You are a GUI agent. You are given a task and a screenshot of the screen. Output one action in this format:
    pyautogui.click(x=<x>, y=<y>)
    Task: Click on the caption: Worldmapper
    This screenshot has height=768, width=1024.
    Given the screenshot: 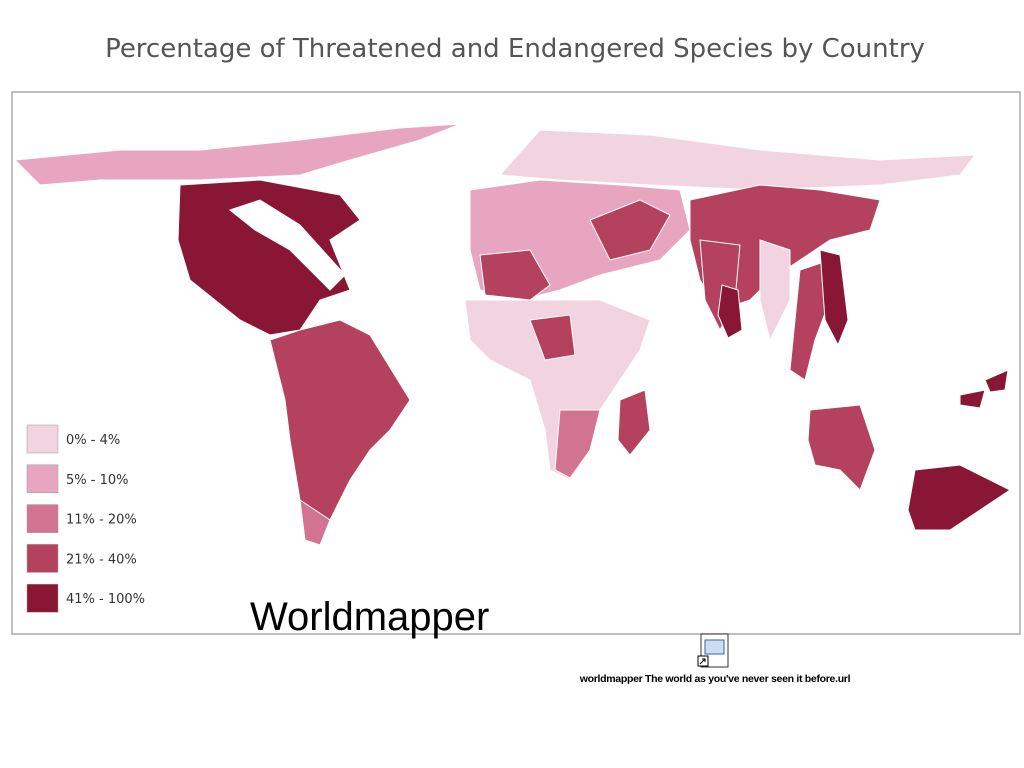 What is the action you would take?
    pyautogui.click(x=369, y=617)
    